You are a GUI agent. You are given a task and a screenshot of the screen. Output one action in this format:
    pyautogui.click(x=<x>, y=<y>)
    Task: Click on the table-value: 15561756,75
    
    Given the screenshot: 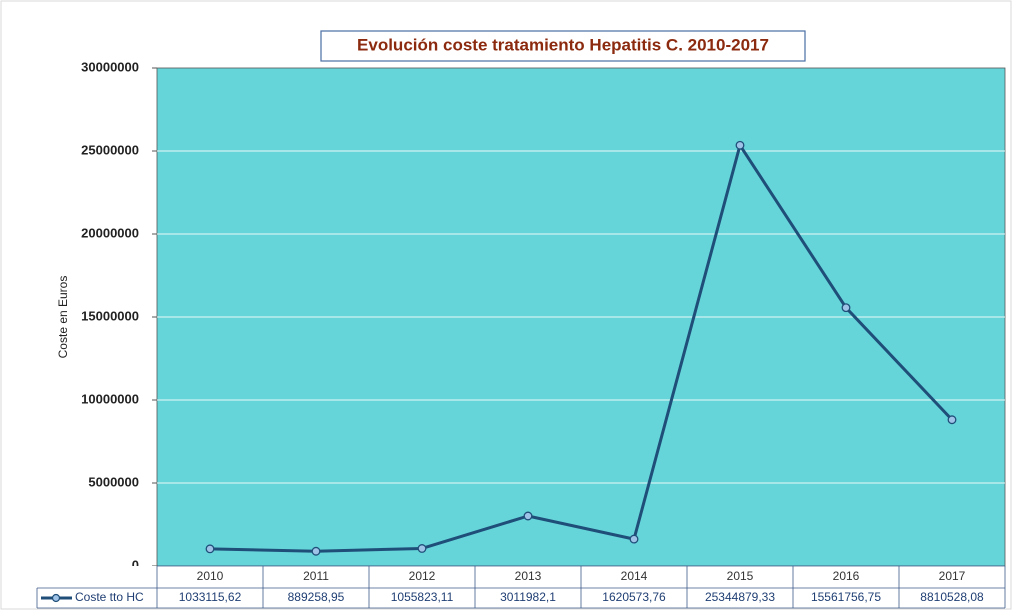 What is the action you would take?
    pyautogui.click(x=846, y=597)
    